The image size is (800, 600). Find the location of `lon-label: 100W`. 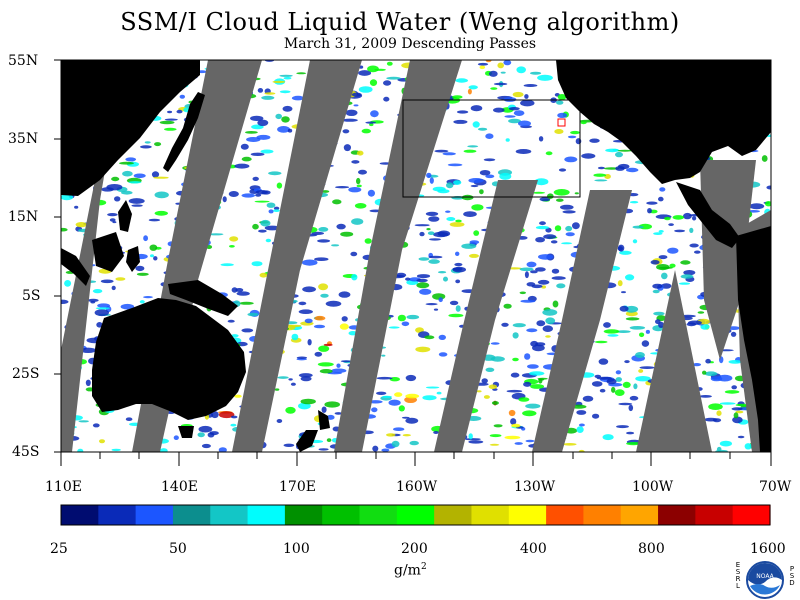

lon-label: 100W is located at coordinates (653, 487).